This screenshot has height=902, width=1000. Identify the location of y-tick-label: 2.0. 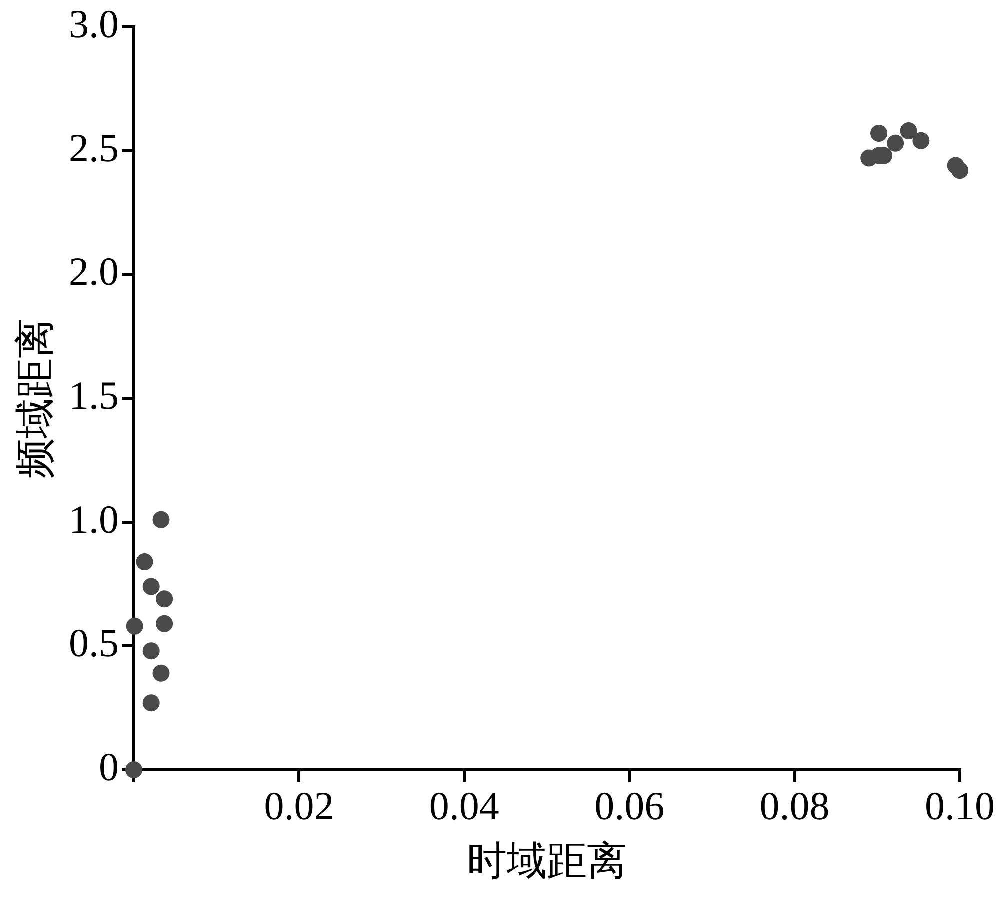
(94, 271).